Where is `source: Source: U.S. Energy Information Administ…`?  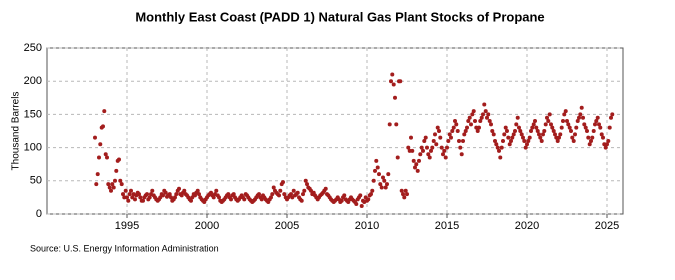 source: Source: U.S. Energy Information Administ… is located at coordinates (124, 248).